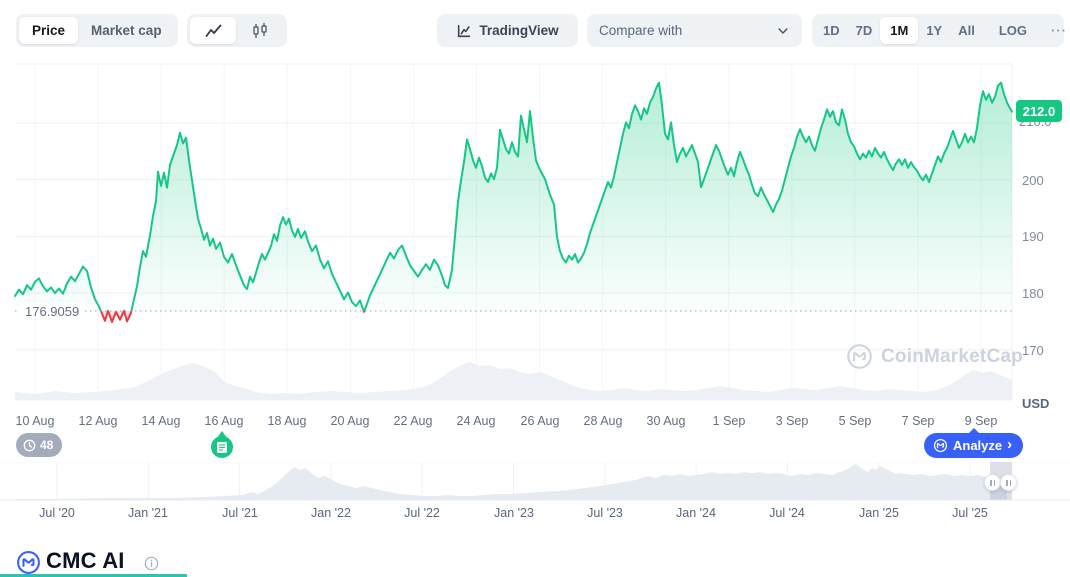  I want to click on clock-icon, so click(29, 445).